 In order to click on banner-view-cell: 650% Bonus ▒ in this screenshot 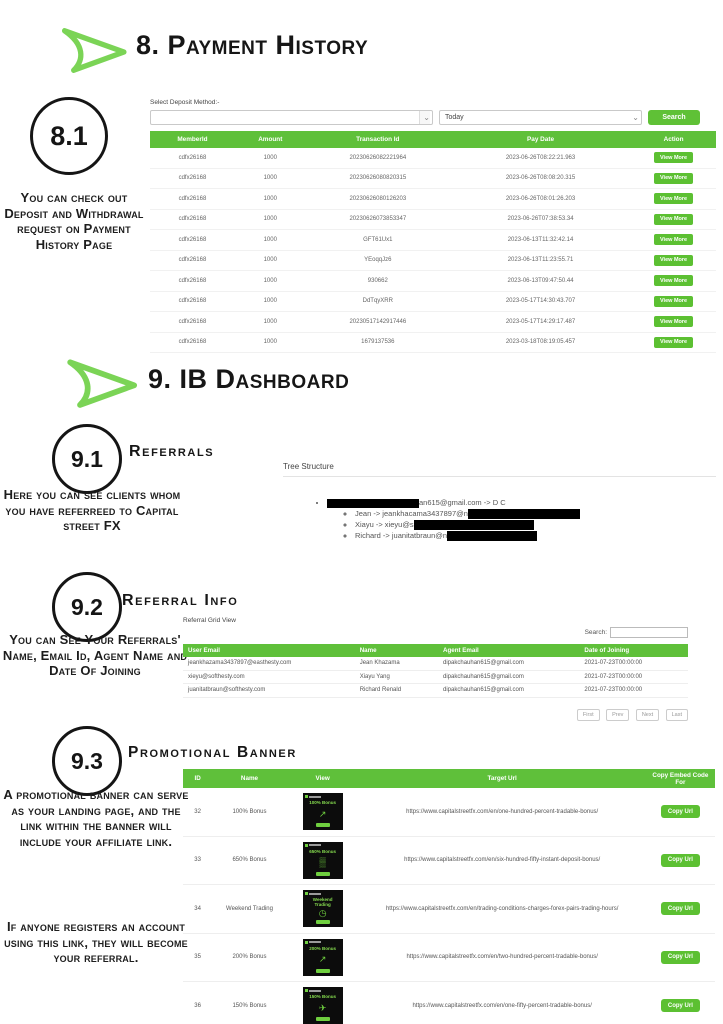, I will do `click(322, 860)`.